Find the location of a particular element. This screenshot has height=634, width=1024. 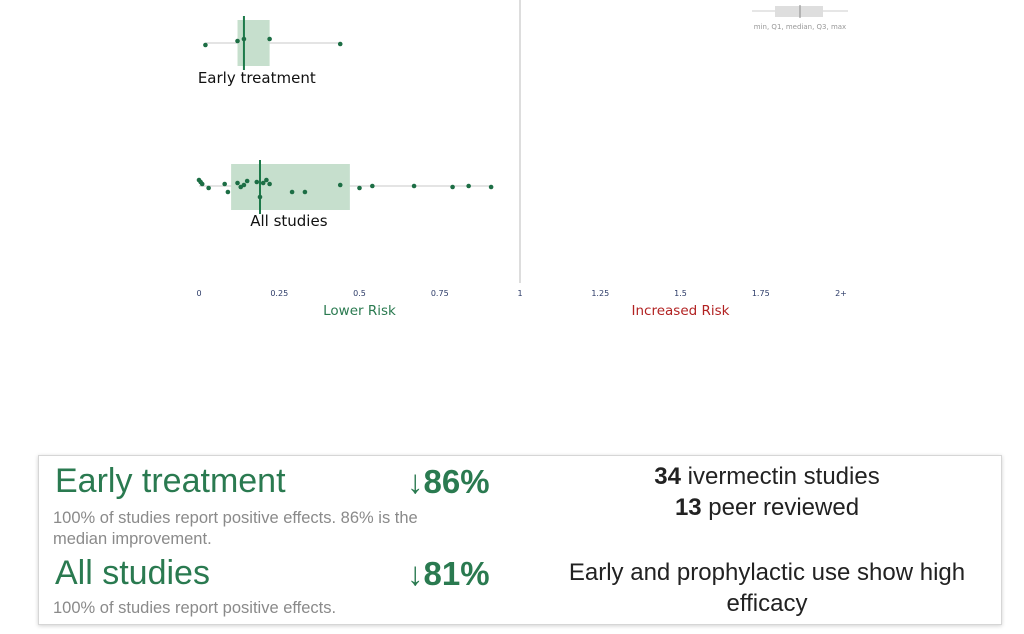

peer-reviewed-count: 13 is located at coordinates (688, 507).